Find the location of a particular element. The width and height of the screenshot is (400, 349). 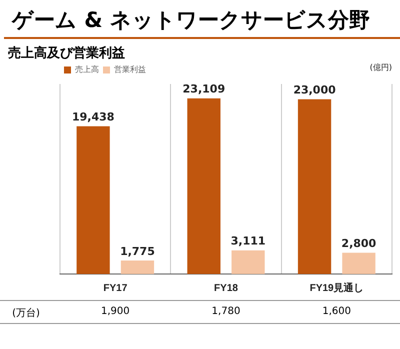

data-label: 23,109 is located at coordinates (204, 89).